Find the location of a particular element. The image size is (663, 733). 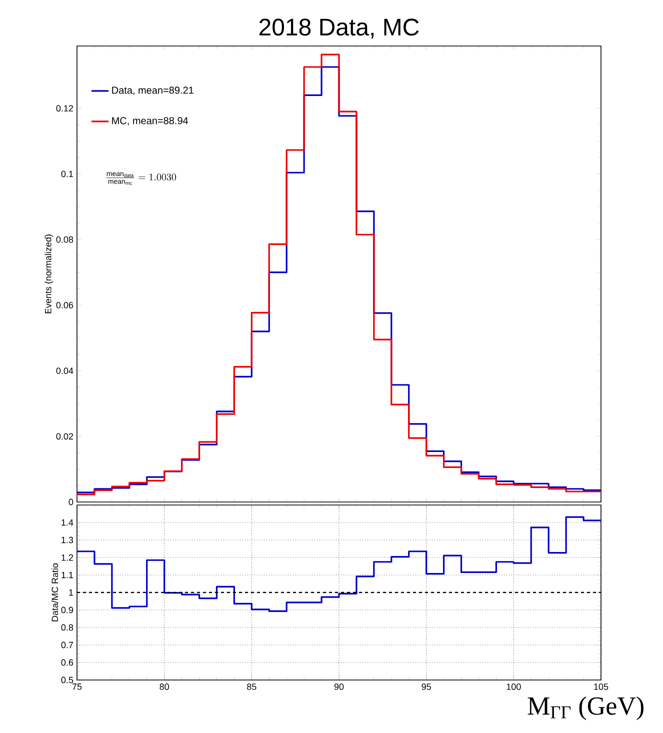

y-tick-label: 1 is located at coordinates (71, 592).